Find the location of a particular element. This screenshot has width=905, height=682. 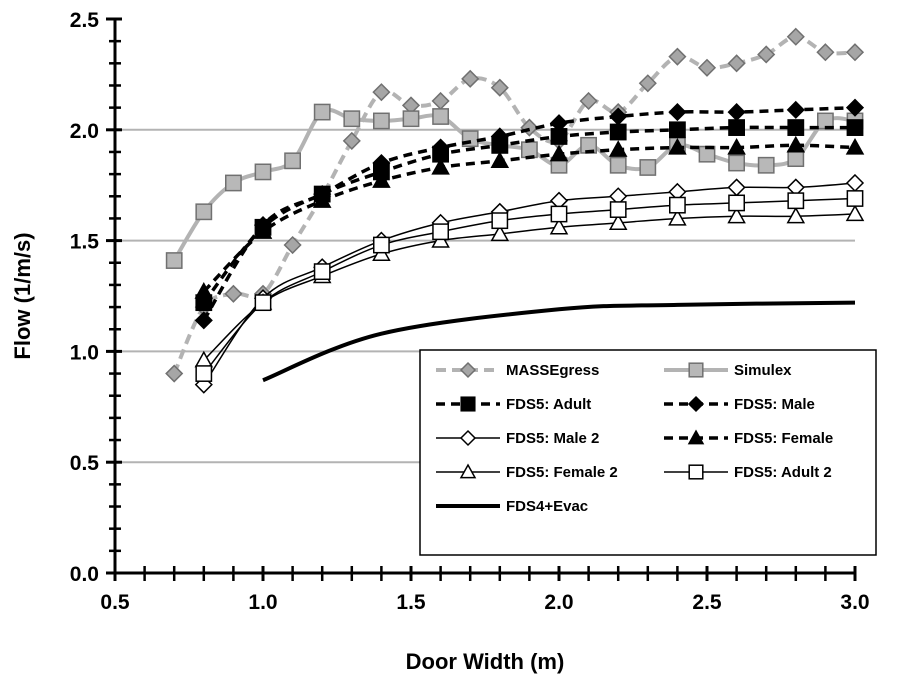

legend-item-fds5-adult: FDS5: Adult is located at coordinates (513, 404).